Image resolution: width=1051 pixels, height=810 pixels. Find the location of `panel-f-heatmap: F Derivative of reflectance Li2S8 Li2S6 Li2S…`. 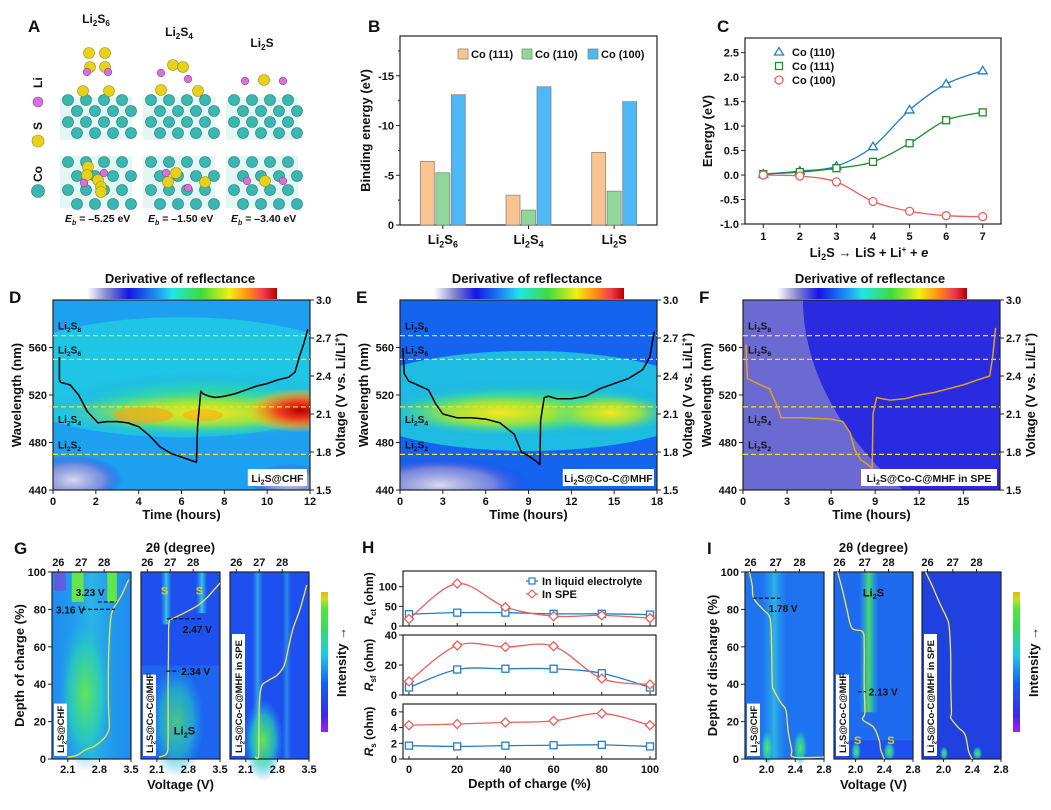

panel-f-heatmap: F Derivative of reflectance Li2S8 Li2S6 Li2S… is located at coordinates (868, 396).